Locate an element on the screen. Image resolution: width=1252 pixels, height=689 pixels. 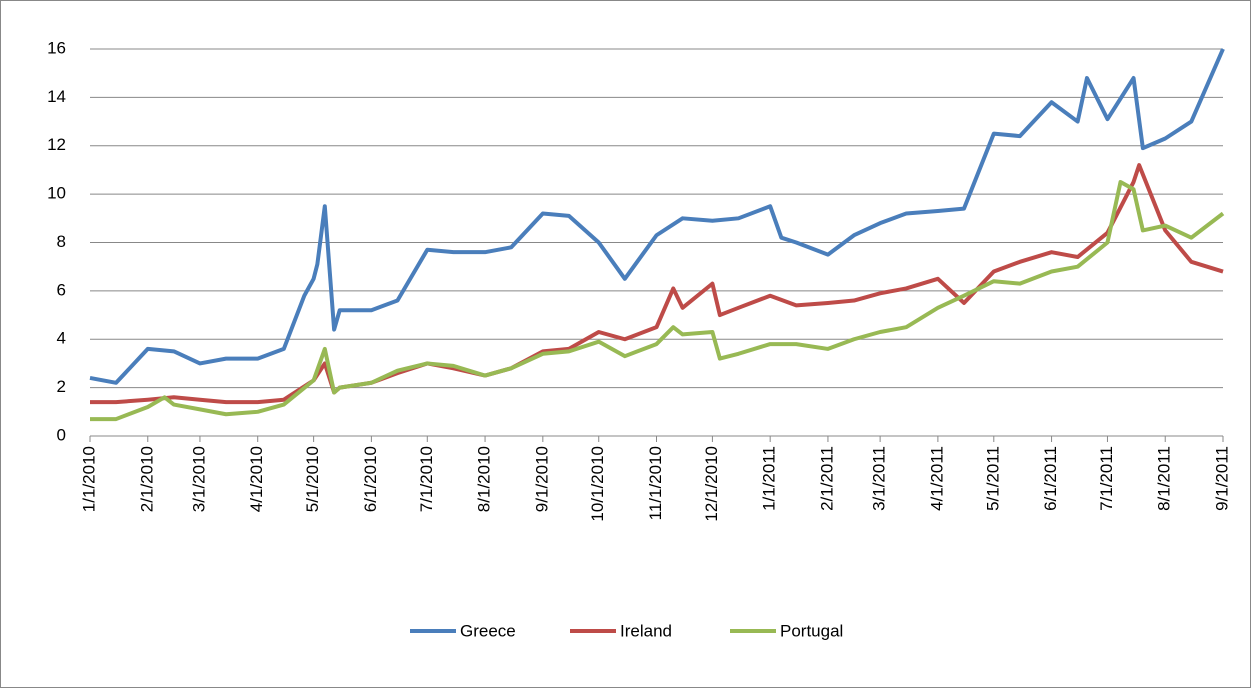
x-tick-label: 1/1/2010 is located at coordinates (88, 479).